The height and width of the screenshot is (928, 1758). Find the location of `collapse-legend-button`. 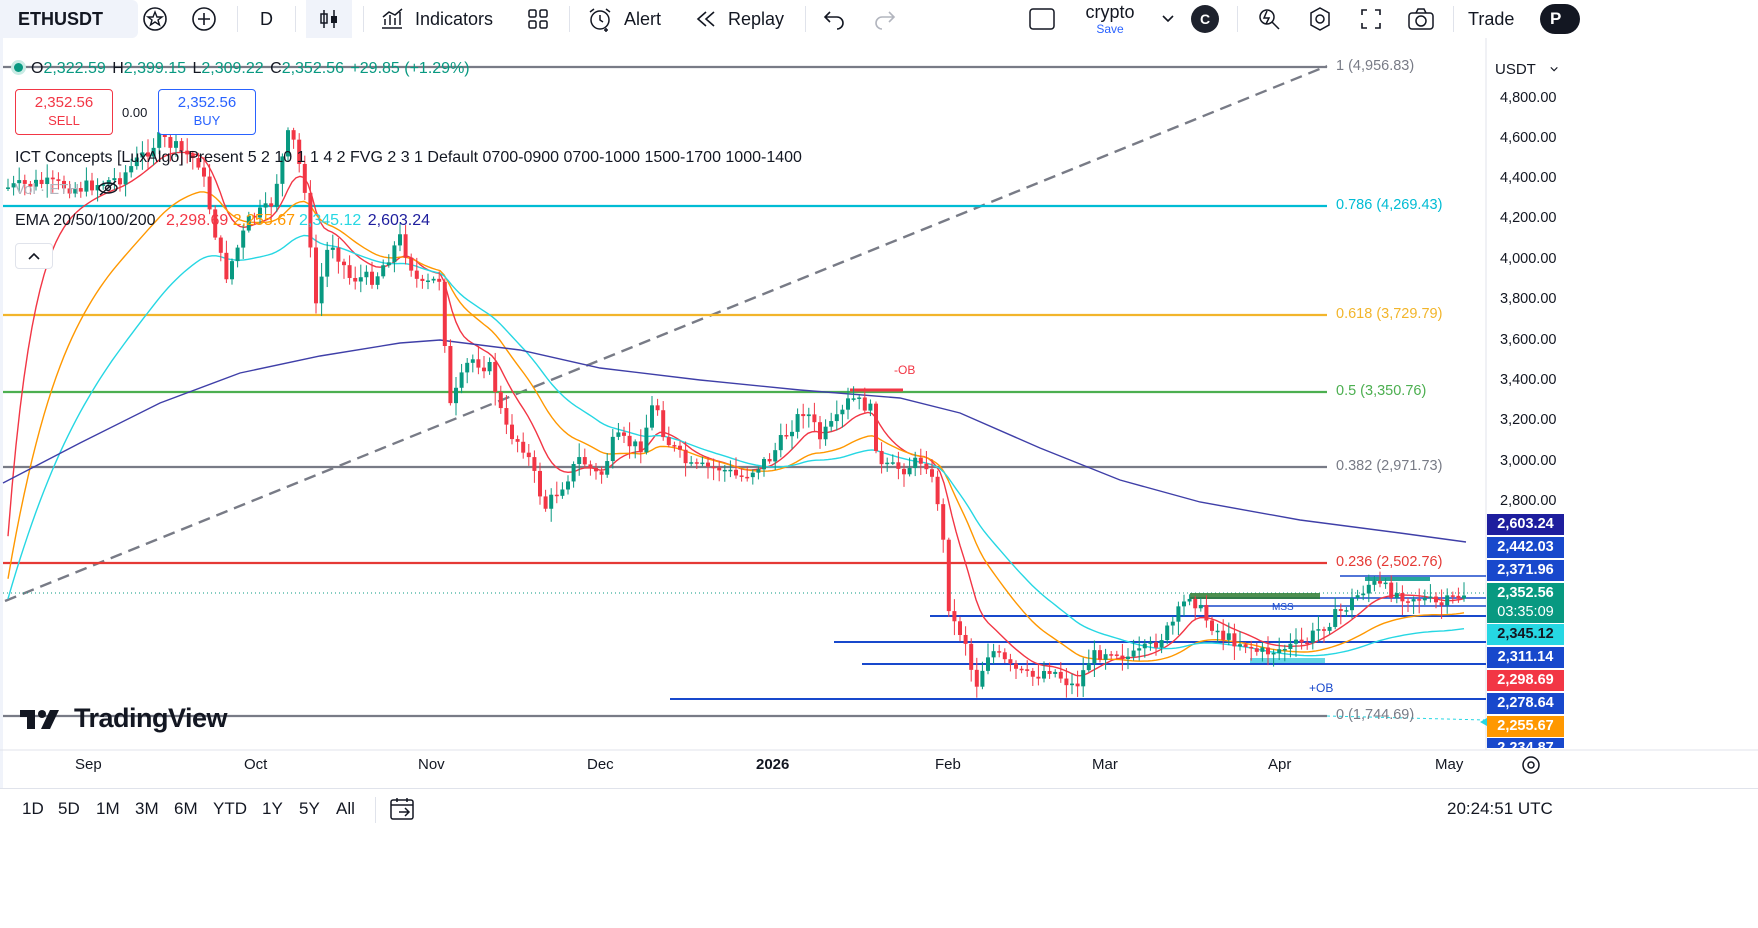

collapse-legend-button is located at coordinates (34, 256).